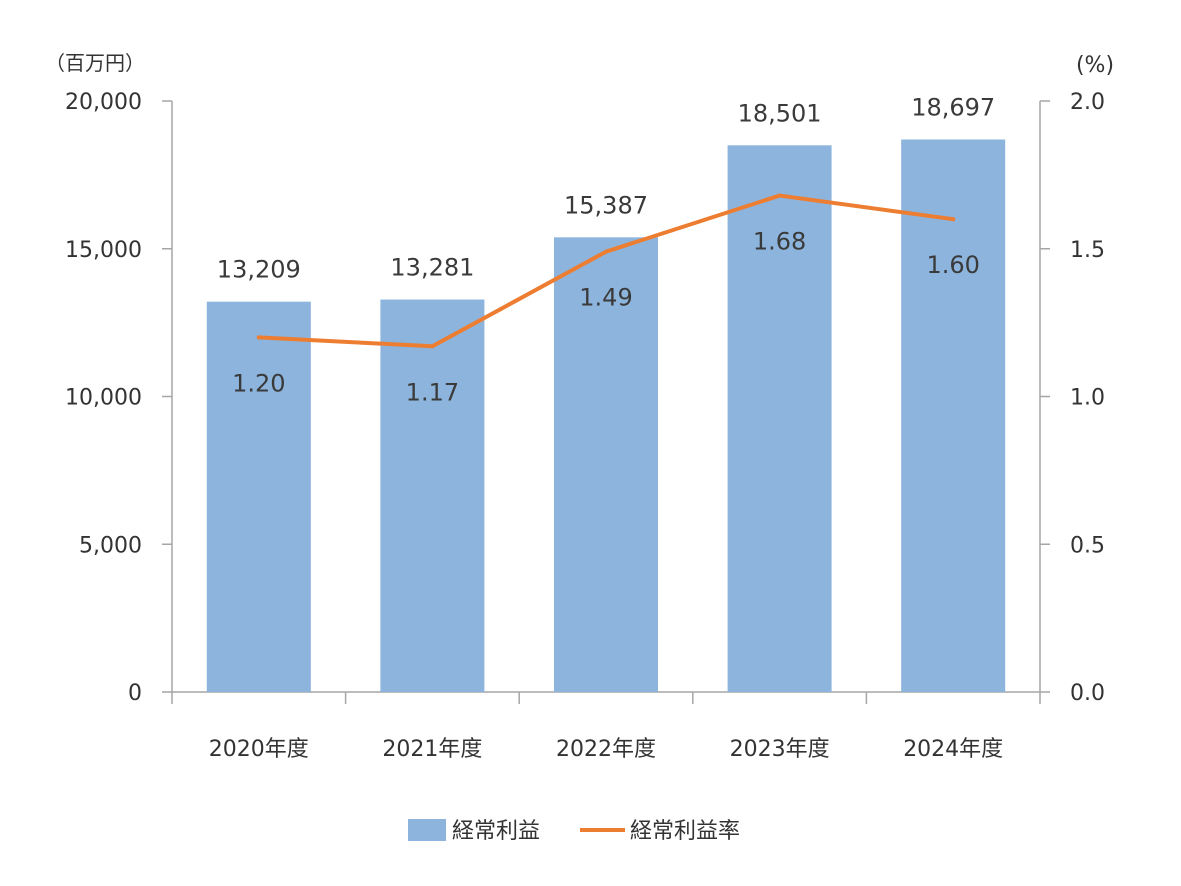  I want to click on right-axis-tick-label: 2.0, so click(1087, 102).